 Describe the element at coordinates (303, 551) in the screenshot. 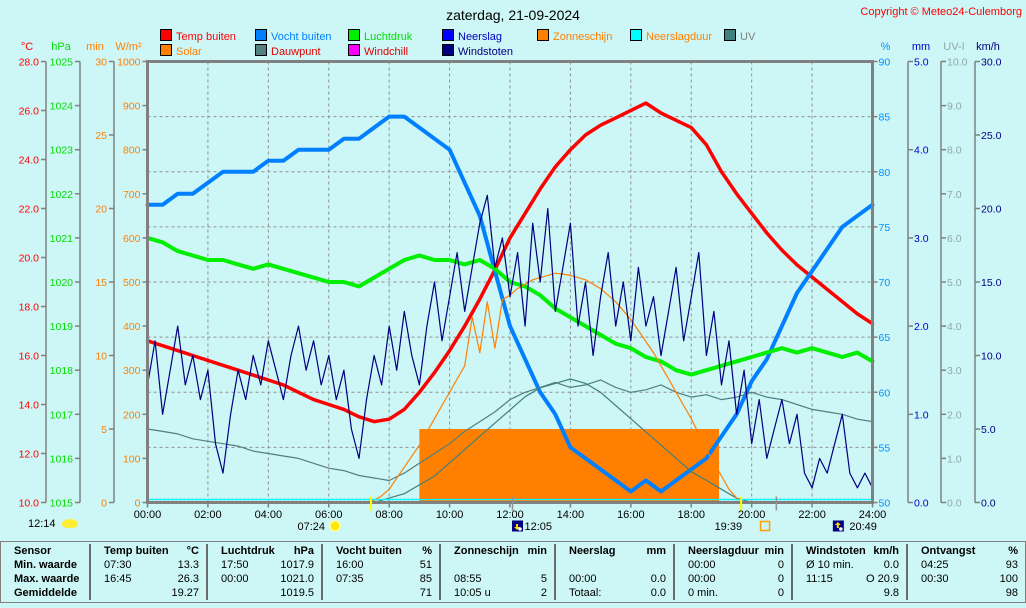

I see `table-cell-text: hPa` at that location.